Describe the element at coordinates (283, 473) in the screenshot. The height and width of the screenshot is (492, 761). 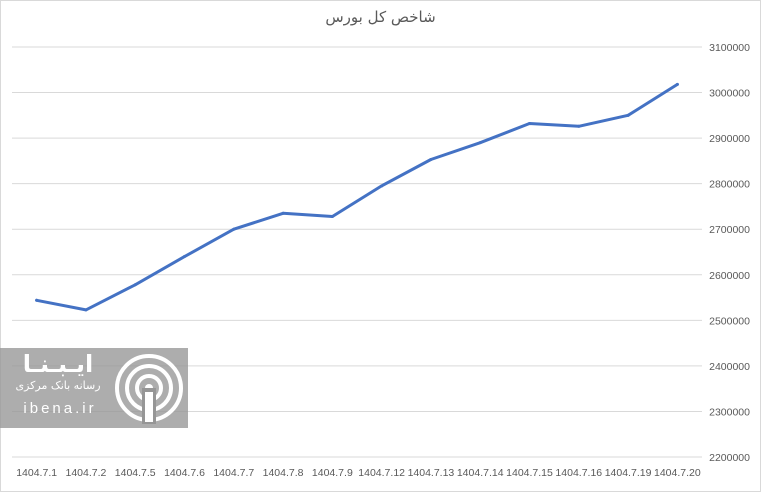
I see `x-tick-label: 1404.7.8` at that location.